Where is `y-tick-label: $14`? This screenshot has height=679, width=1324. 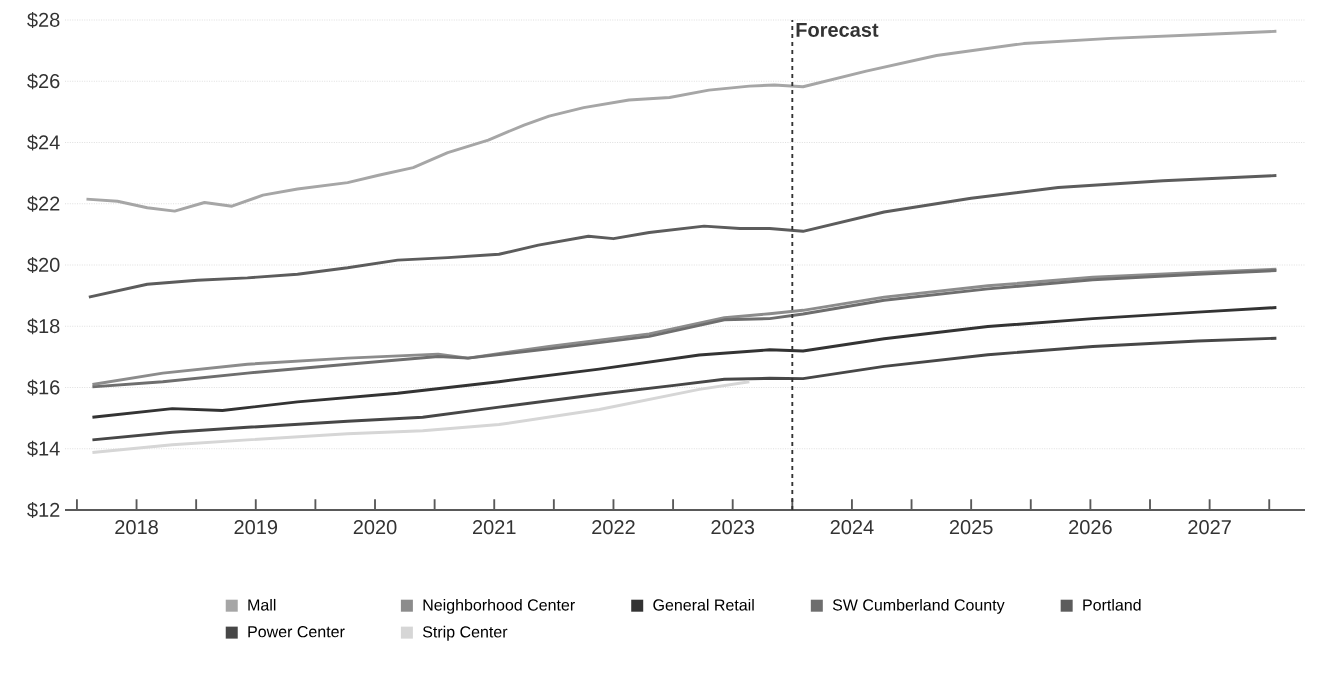 y-tick-label: $14 is located at coordinates (43, 448).